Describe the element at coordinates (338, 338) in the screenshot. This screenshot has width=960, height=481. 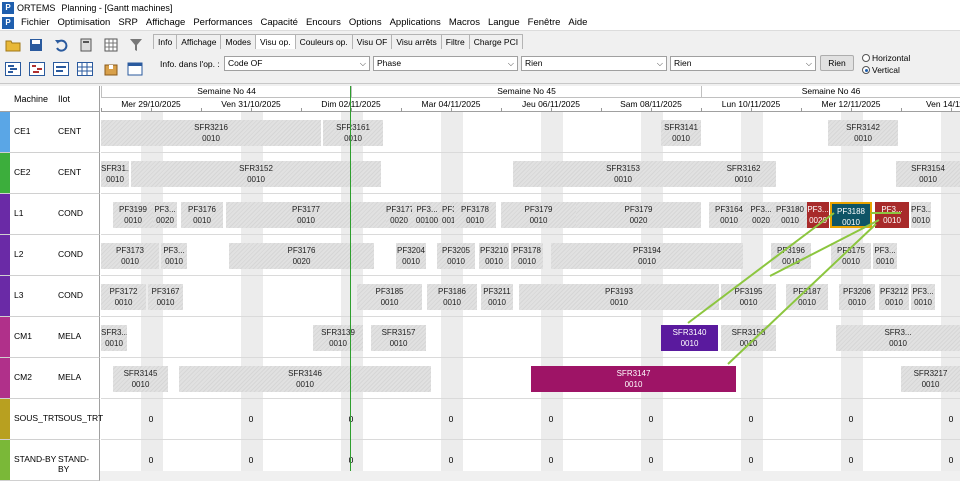
I see `operation-bar: SFR3139 0010` at that location.